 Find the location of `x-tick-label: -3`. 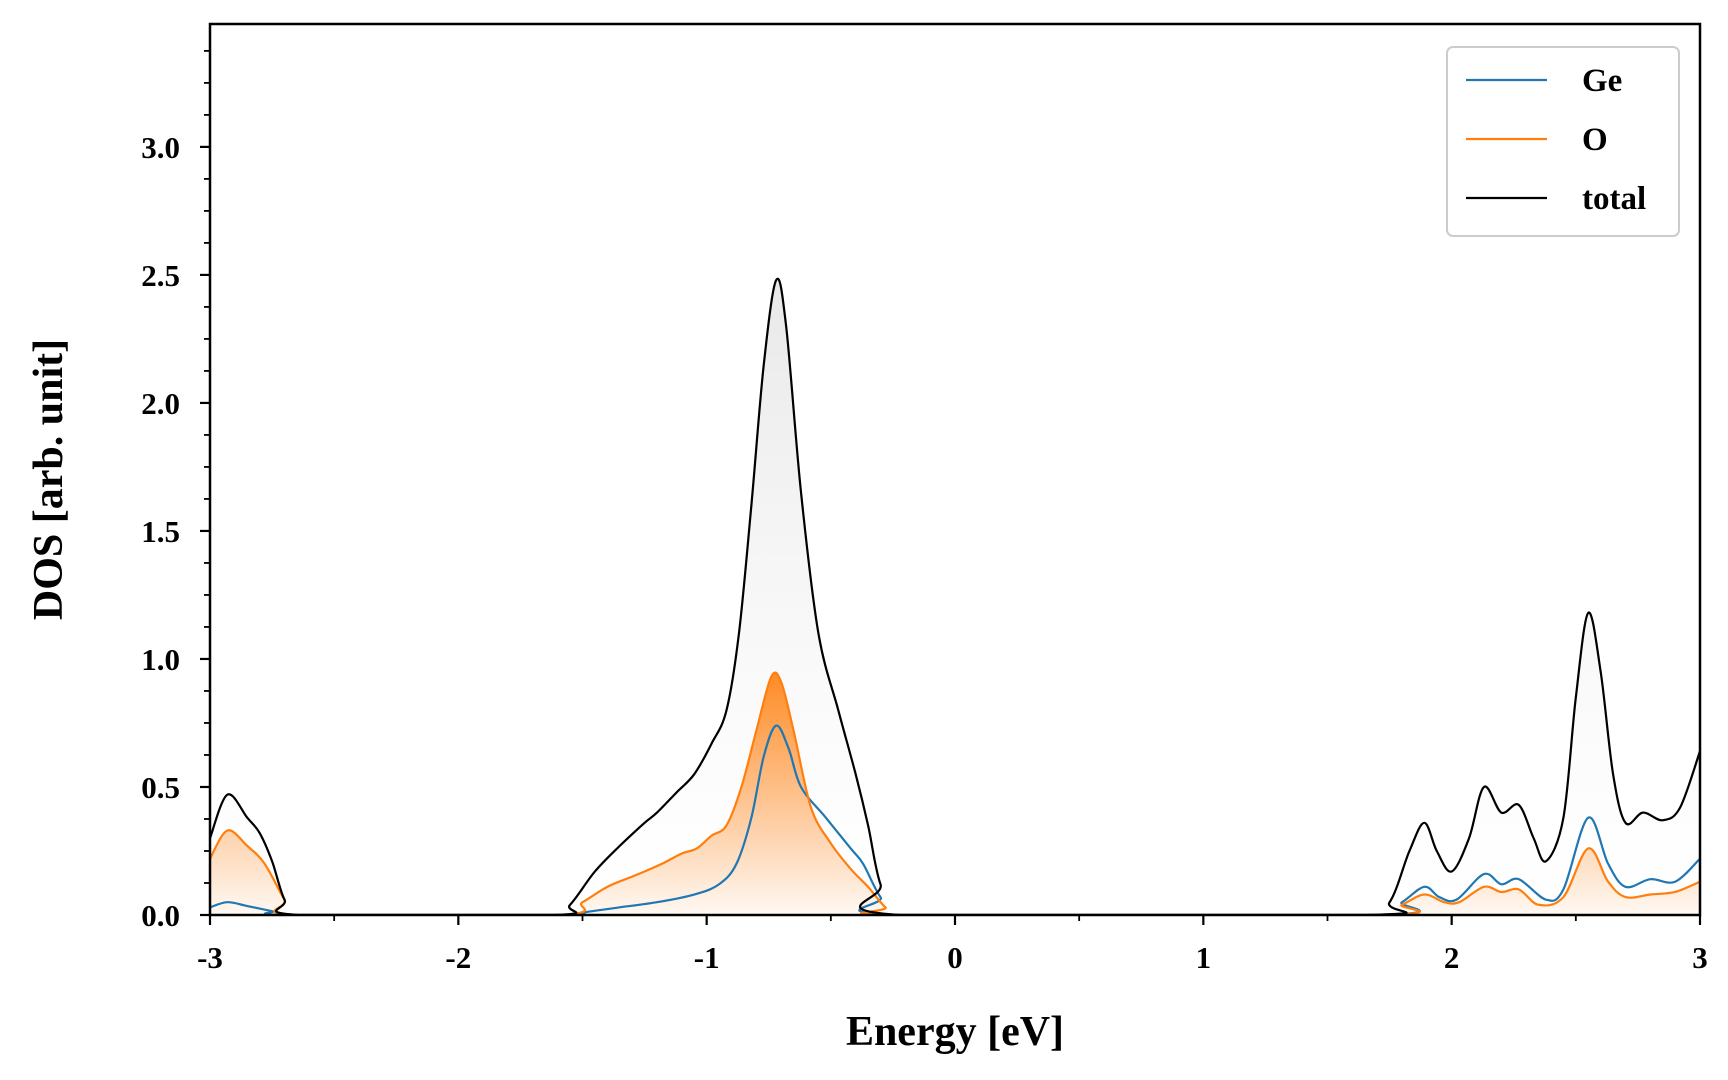

x-tick-label: -3 is located at coordinates (210, 957).